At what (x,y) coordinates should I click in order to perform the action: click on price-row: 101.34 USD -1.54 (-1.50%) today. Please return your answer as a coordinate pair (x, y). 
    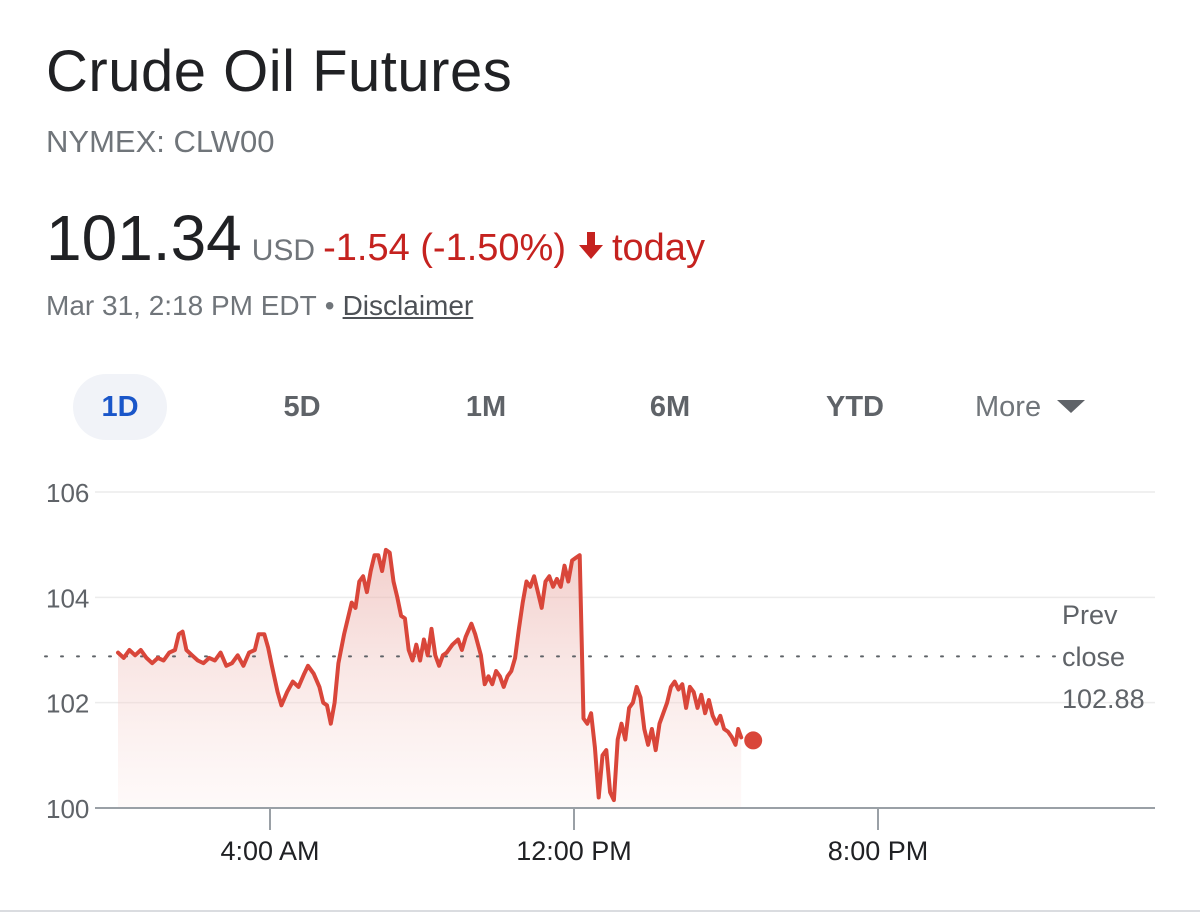
    Looking at the image, I should click on (375, 238).